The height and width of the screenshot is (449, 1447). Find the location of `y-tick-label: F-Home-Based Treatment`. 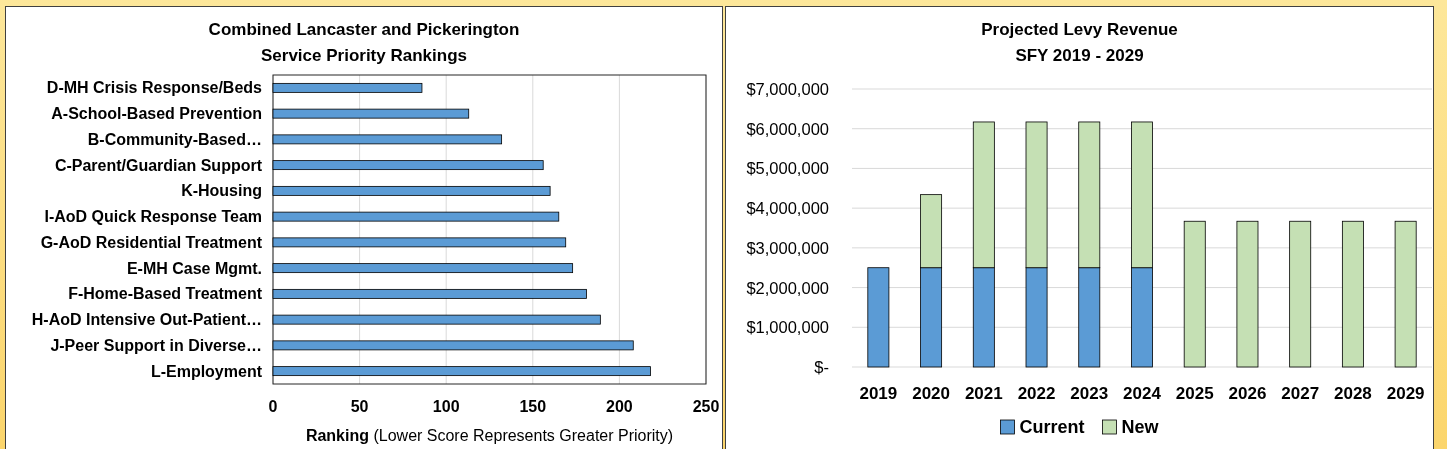

y-tick-label: F-Home-Based Treatment is located at coordinates (165, 294).